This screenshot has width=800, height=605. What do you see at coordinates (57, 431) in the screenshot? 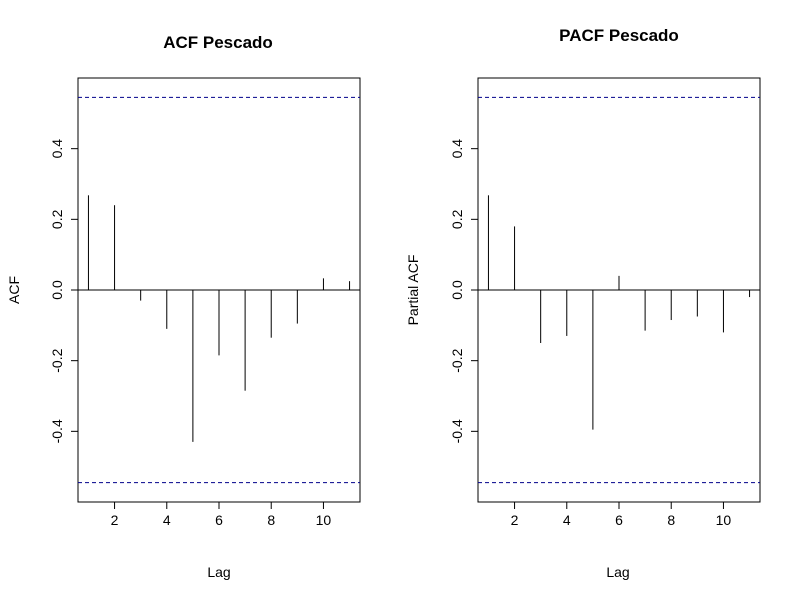
I see `acf-y-tick-label: -0.4` at bounding box center [57, 431].